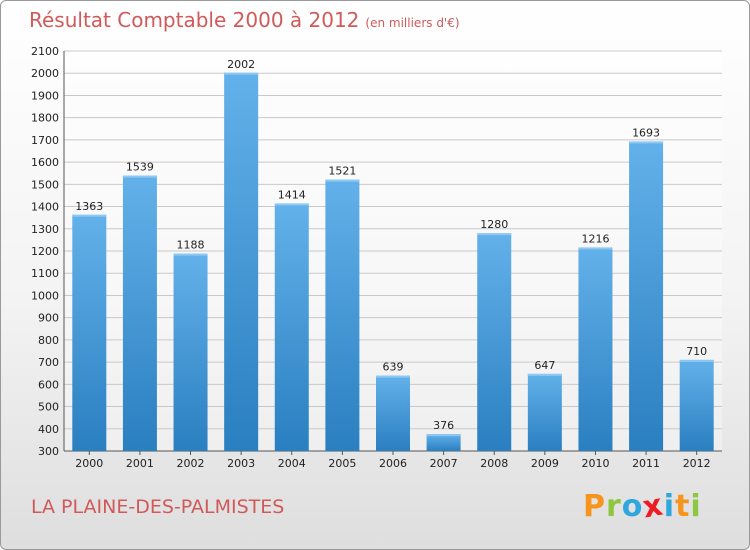 The height and width of the screenshot is (550, 750). I want to click on y-tick-label: 400, so click(48, 429).